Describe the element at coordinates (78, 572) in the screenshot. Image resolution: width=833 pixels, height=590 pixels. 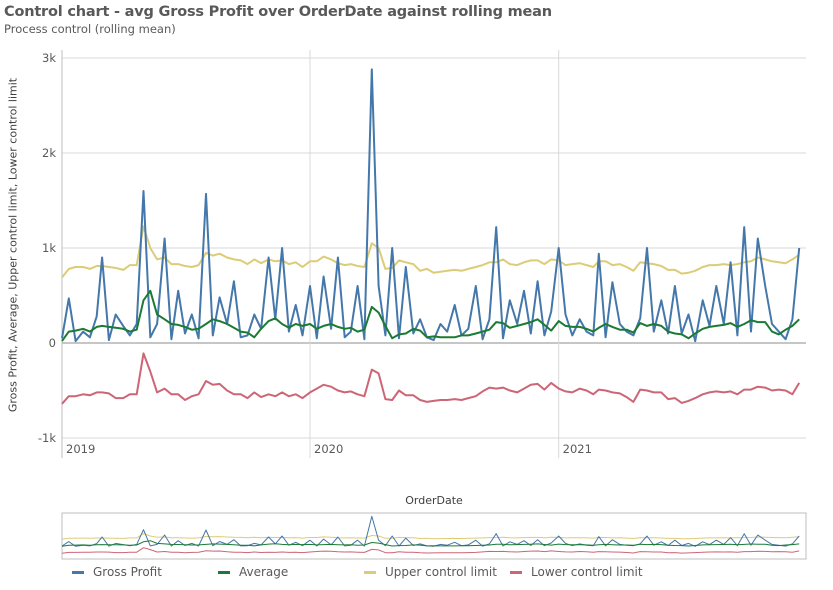
I see `legend-swatch-gross-profit` at that location.